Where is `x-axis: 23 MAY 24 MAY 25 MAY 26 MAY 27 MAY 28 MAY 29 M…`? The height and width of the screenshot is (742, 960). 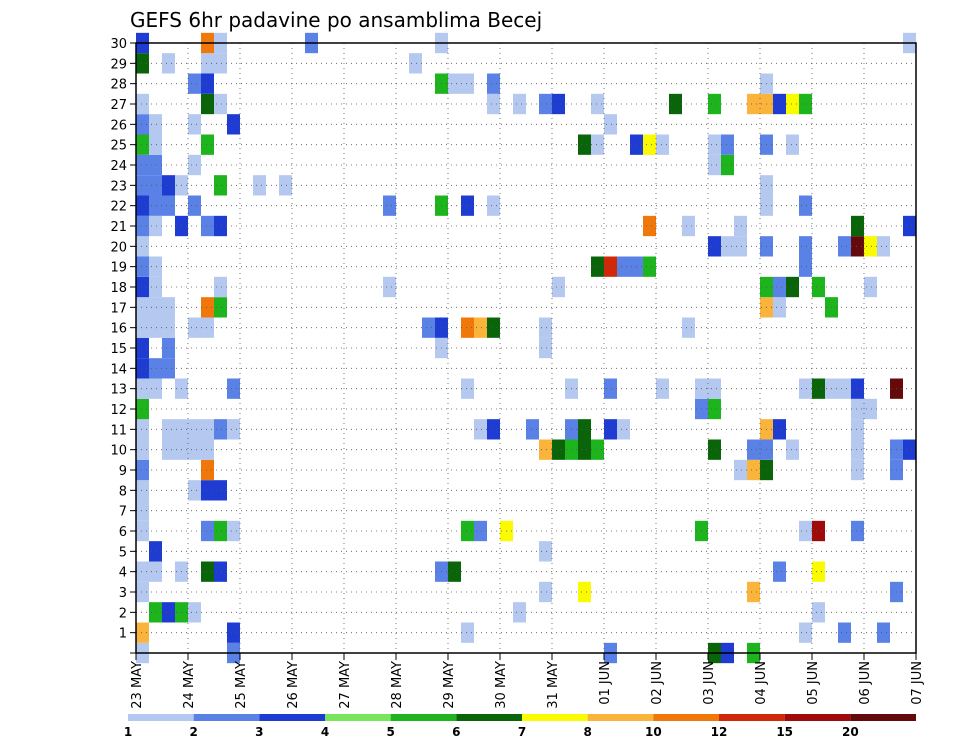
x-axis: 23 MAY 24 MAY 25 MAY 26 MAY 27 MAY 28 MAY 29 M… is located at coordinates (527, 681).